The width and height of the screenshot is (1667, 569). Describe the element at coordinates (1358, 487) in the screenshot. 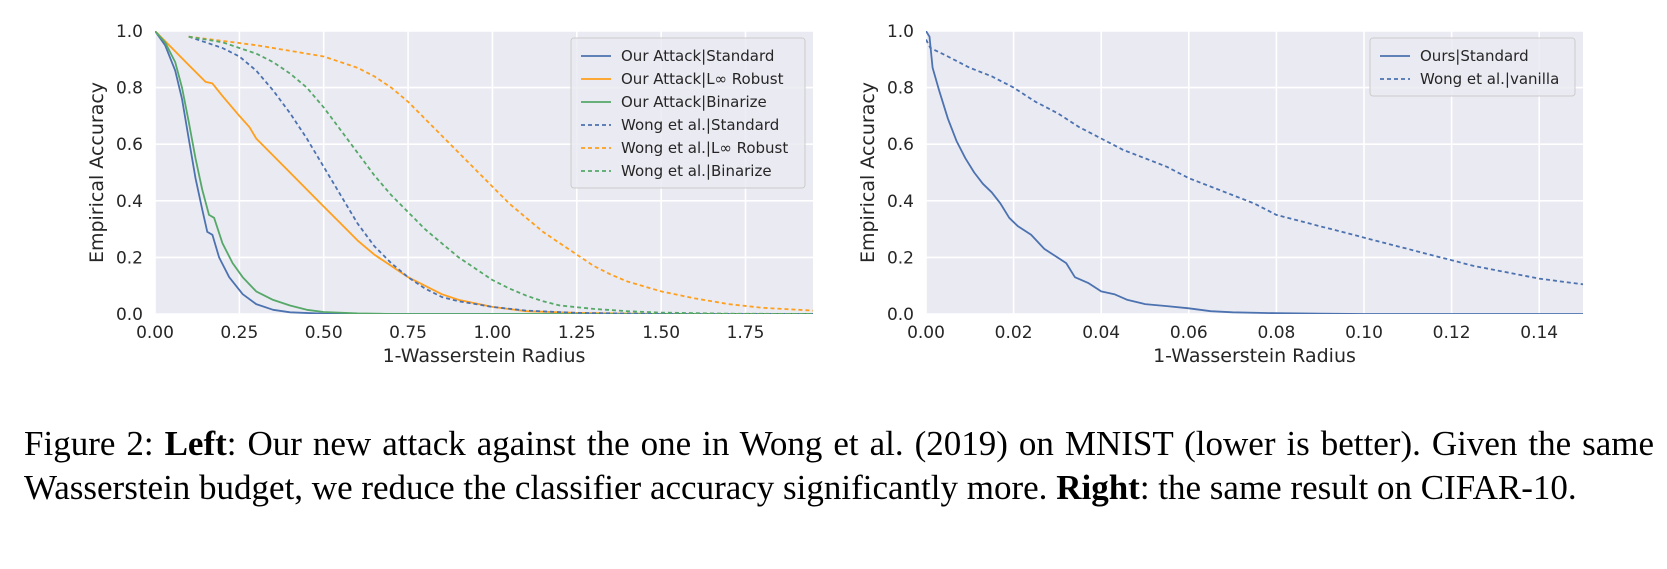

I see `caption-right-text: : the same result on CIFAR-10.` at that location.